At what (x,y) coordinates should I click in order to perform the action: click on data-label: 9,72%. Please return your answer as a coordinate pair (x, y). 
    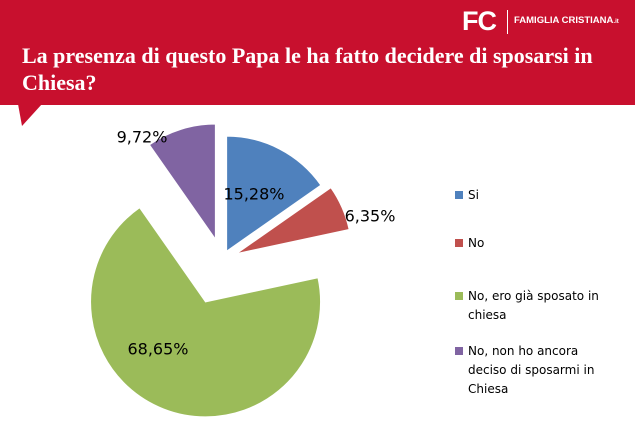
    Looking at the image, I should click on (142, 137).